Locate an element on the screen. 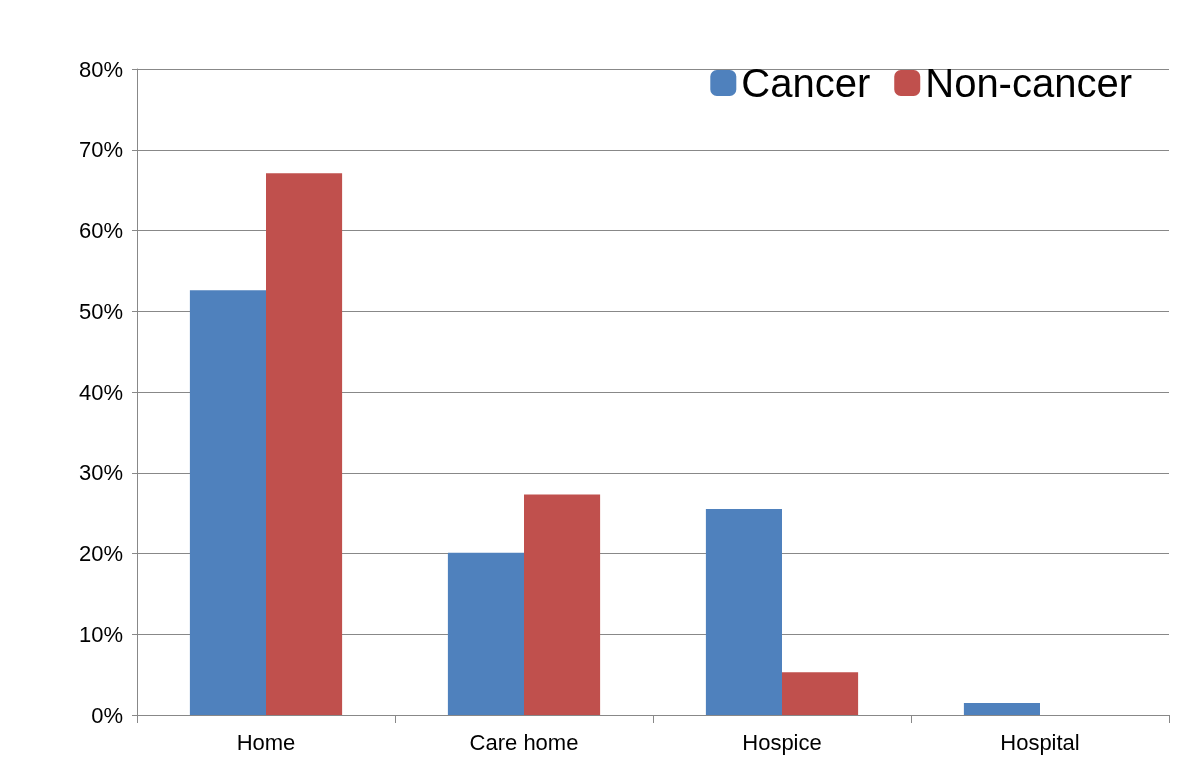 The width and height of the screenshot is (1195, 781). y-tick-label: 80% is located at coordinates (100, 69).